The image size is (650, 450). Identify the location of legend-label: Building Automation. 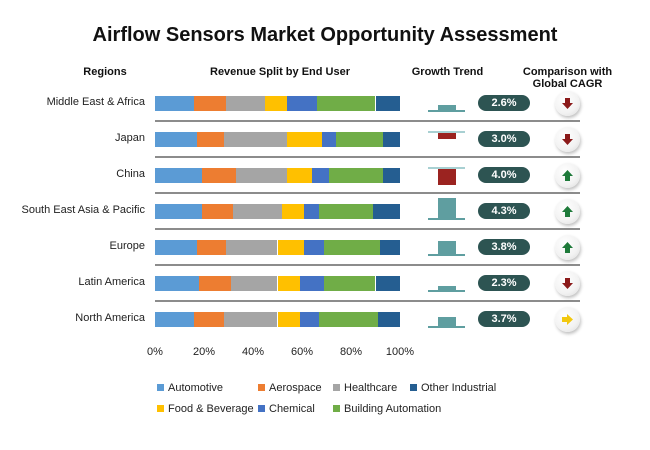
(393, 409).